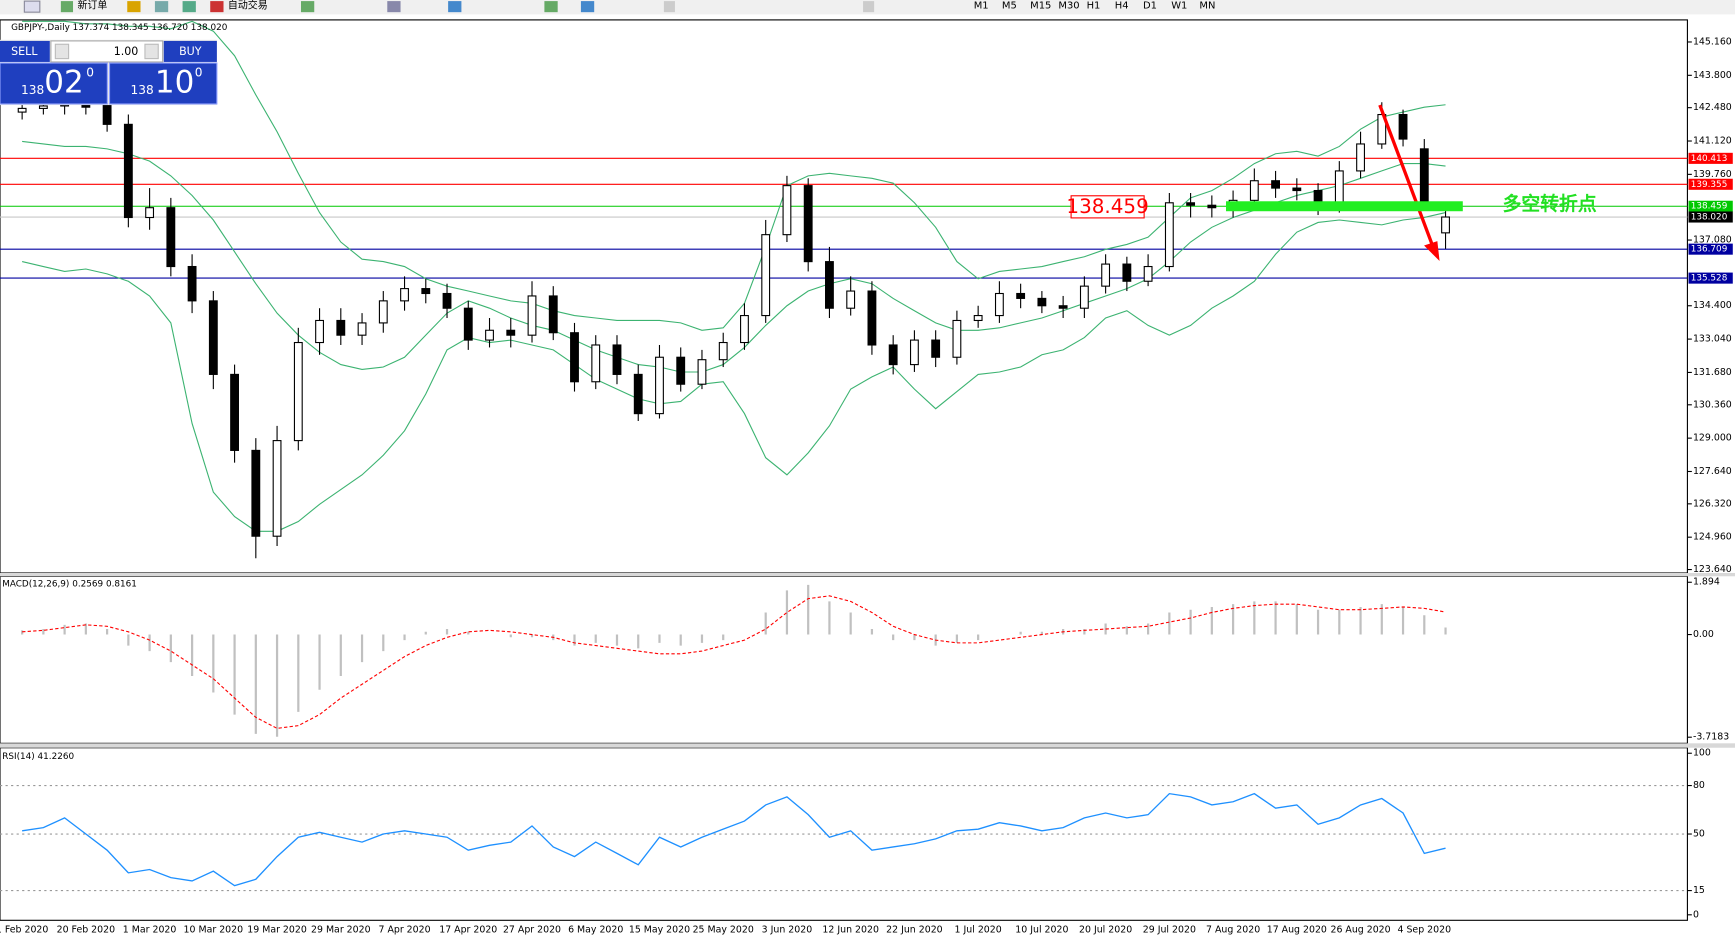  I want to click on level-highlight, so click(1344, 206).